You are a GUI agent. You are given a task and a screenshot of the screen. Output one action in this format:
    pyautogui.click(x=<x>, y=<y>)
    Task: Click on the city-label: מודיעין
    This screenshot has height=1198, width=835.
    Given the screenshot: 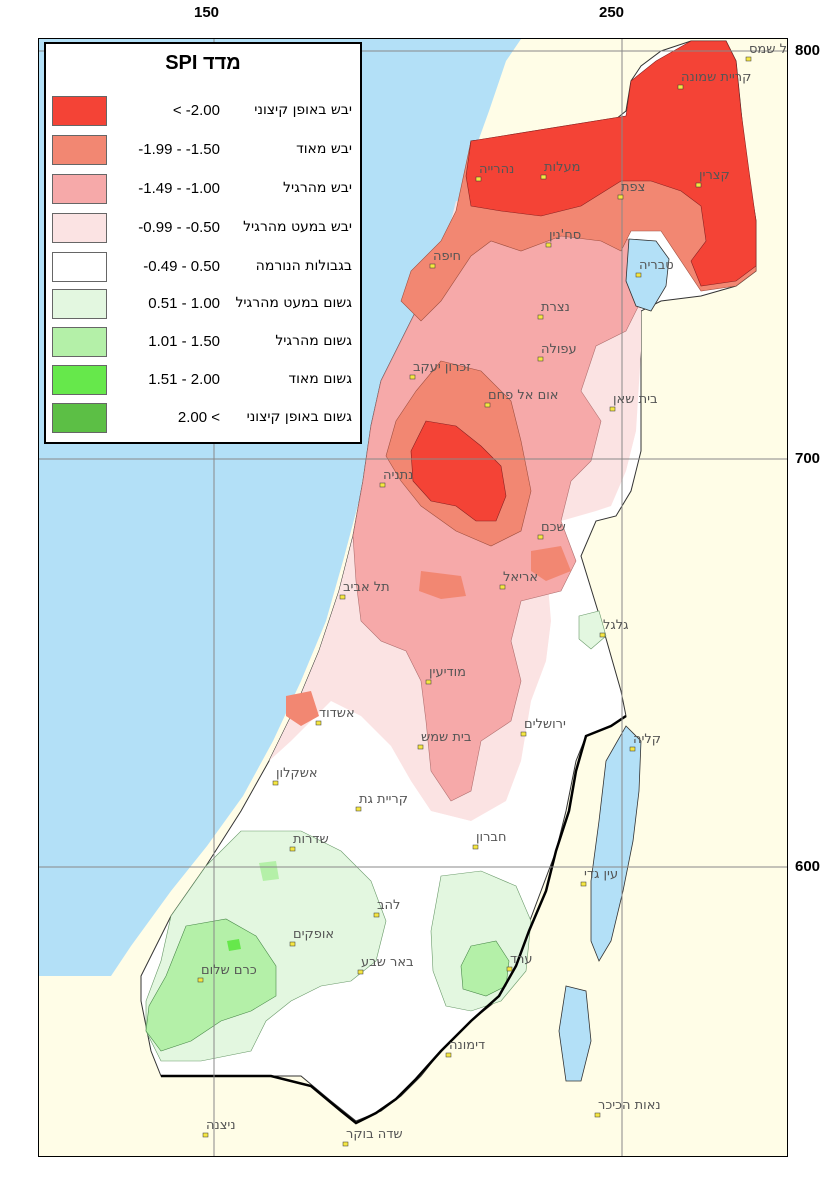 What is the action you would take?
    pyautogui.click(x=447, y=672)
    